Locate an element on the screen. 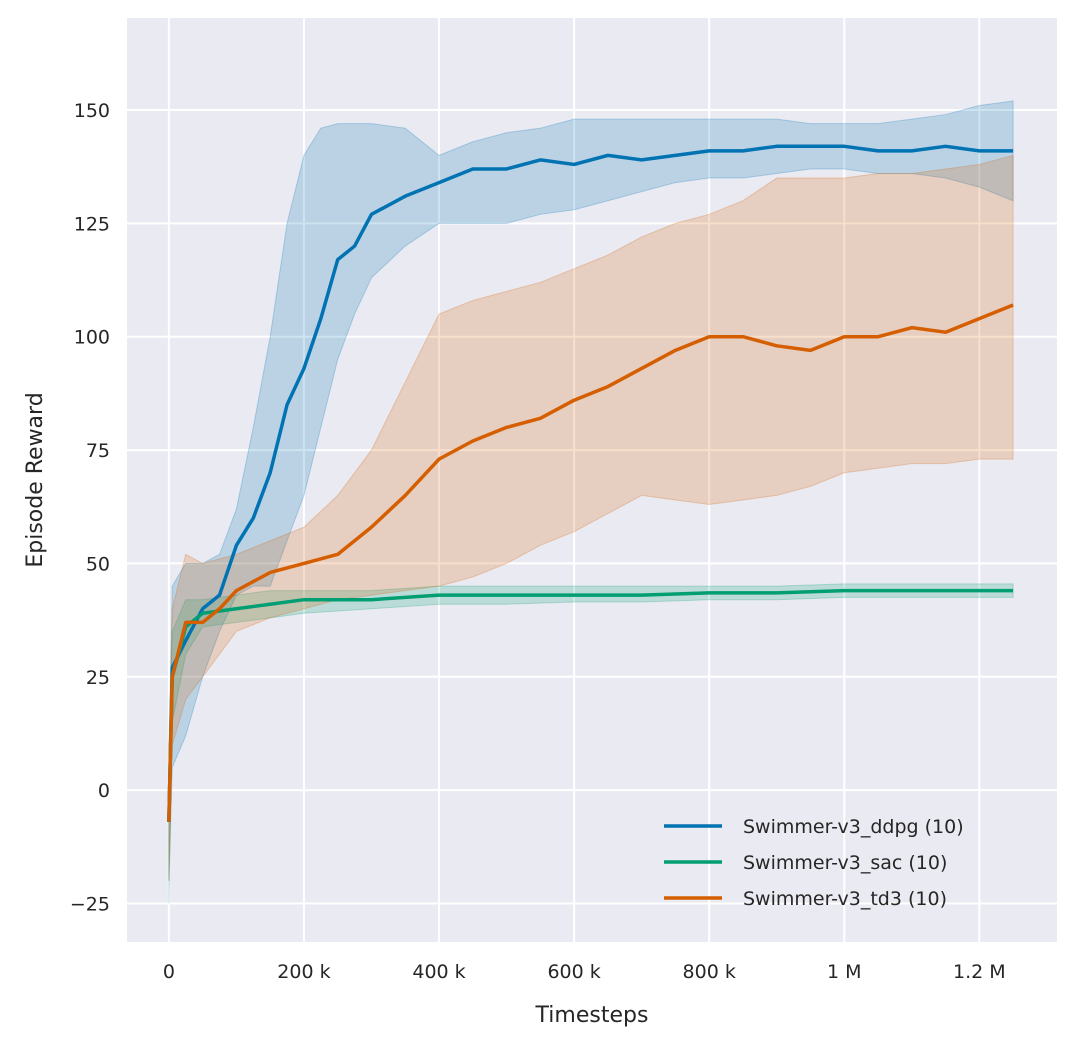  x-tick-label: 400 k is located at coordinates (438, 972).